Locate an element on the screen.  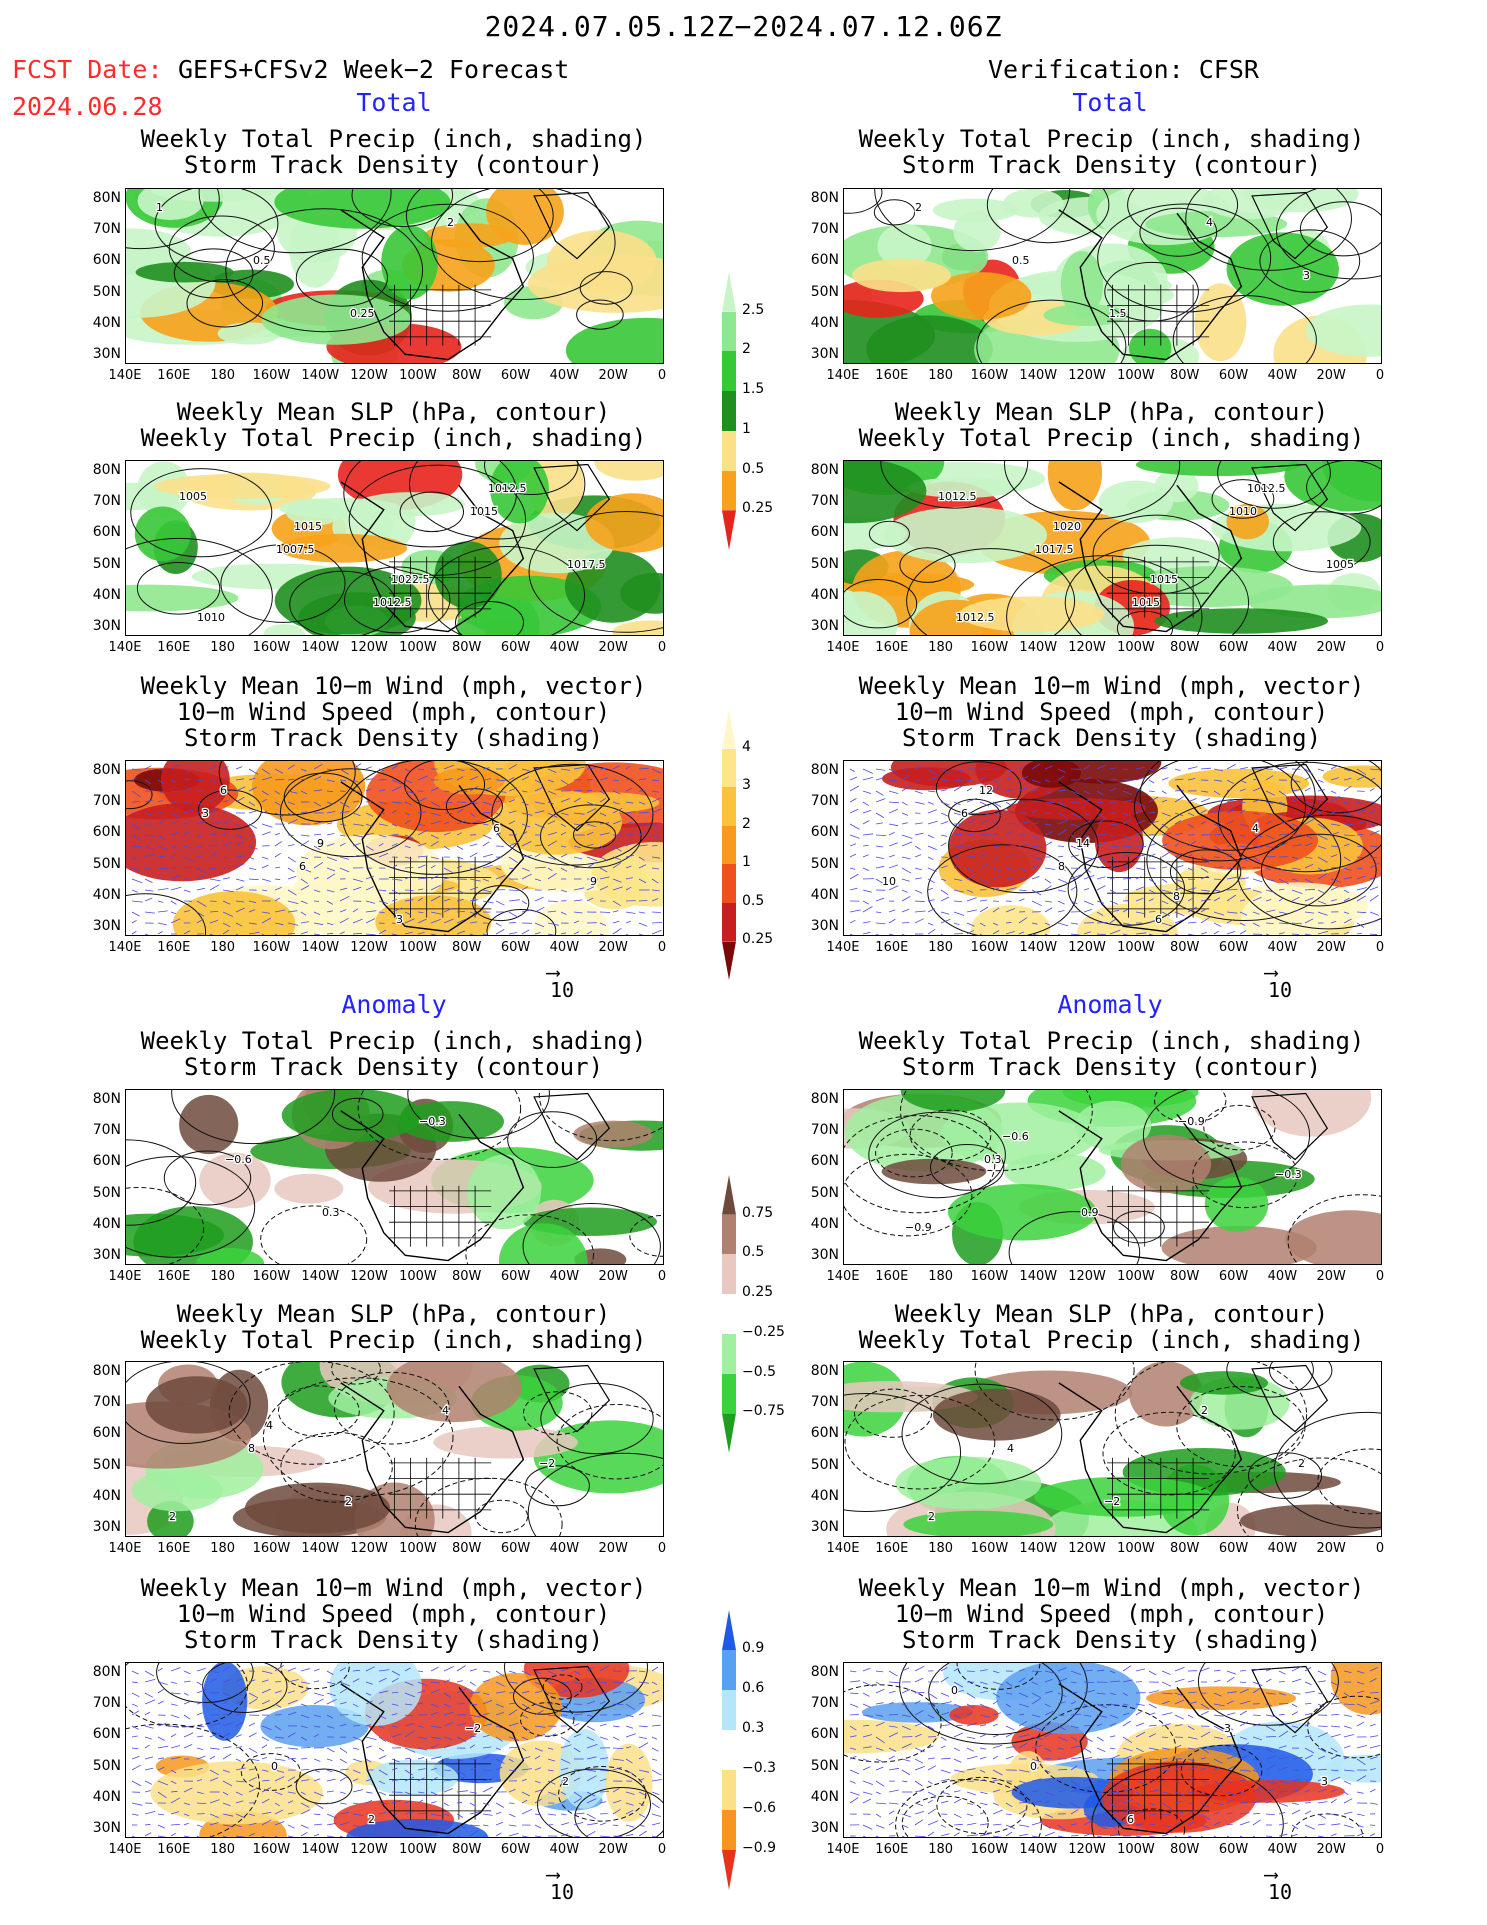
contour-label: 0.9 is located at coordinates (1090, 1212).